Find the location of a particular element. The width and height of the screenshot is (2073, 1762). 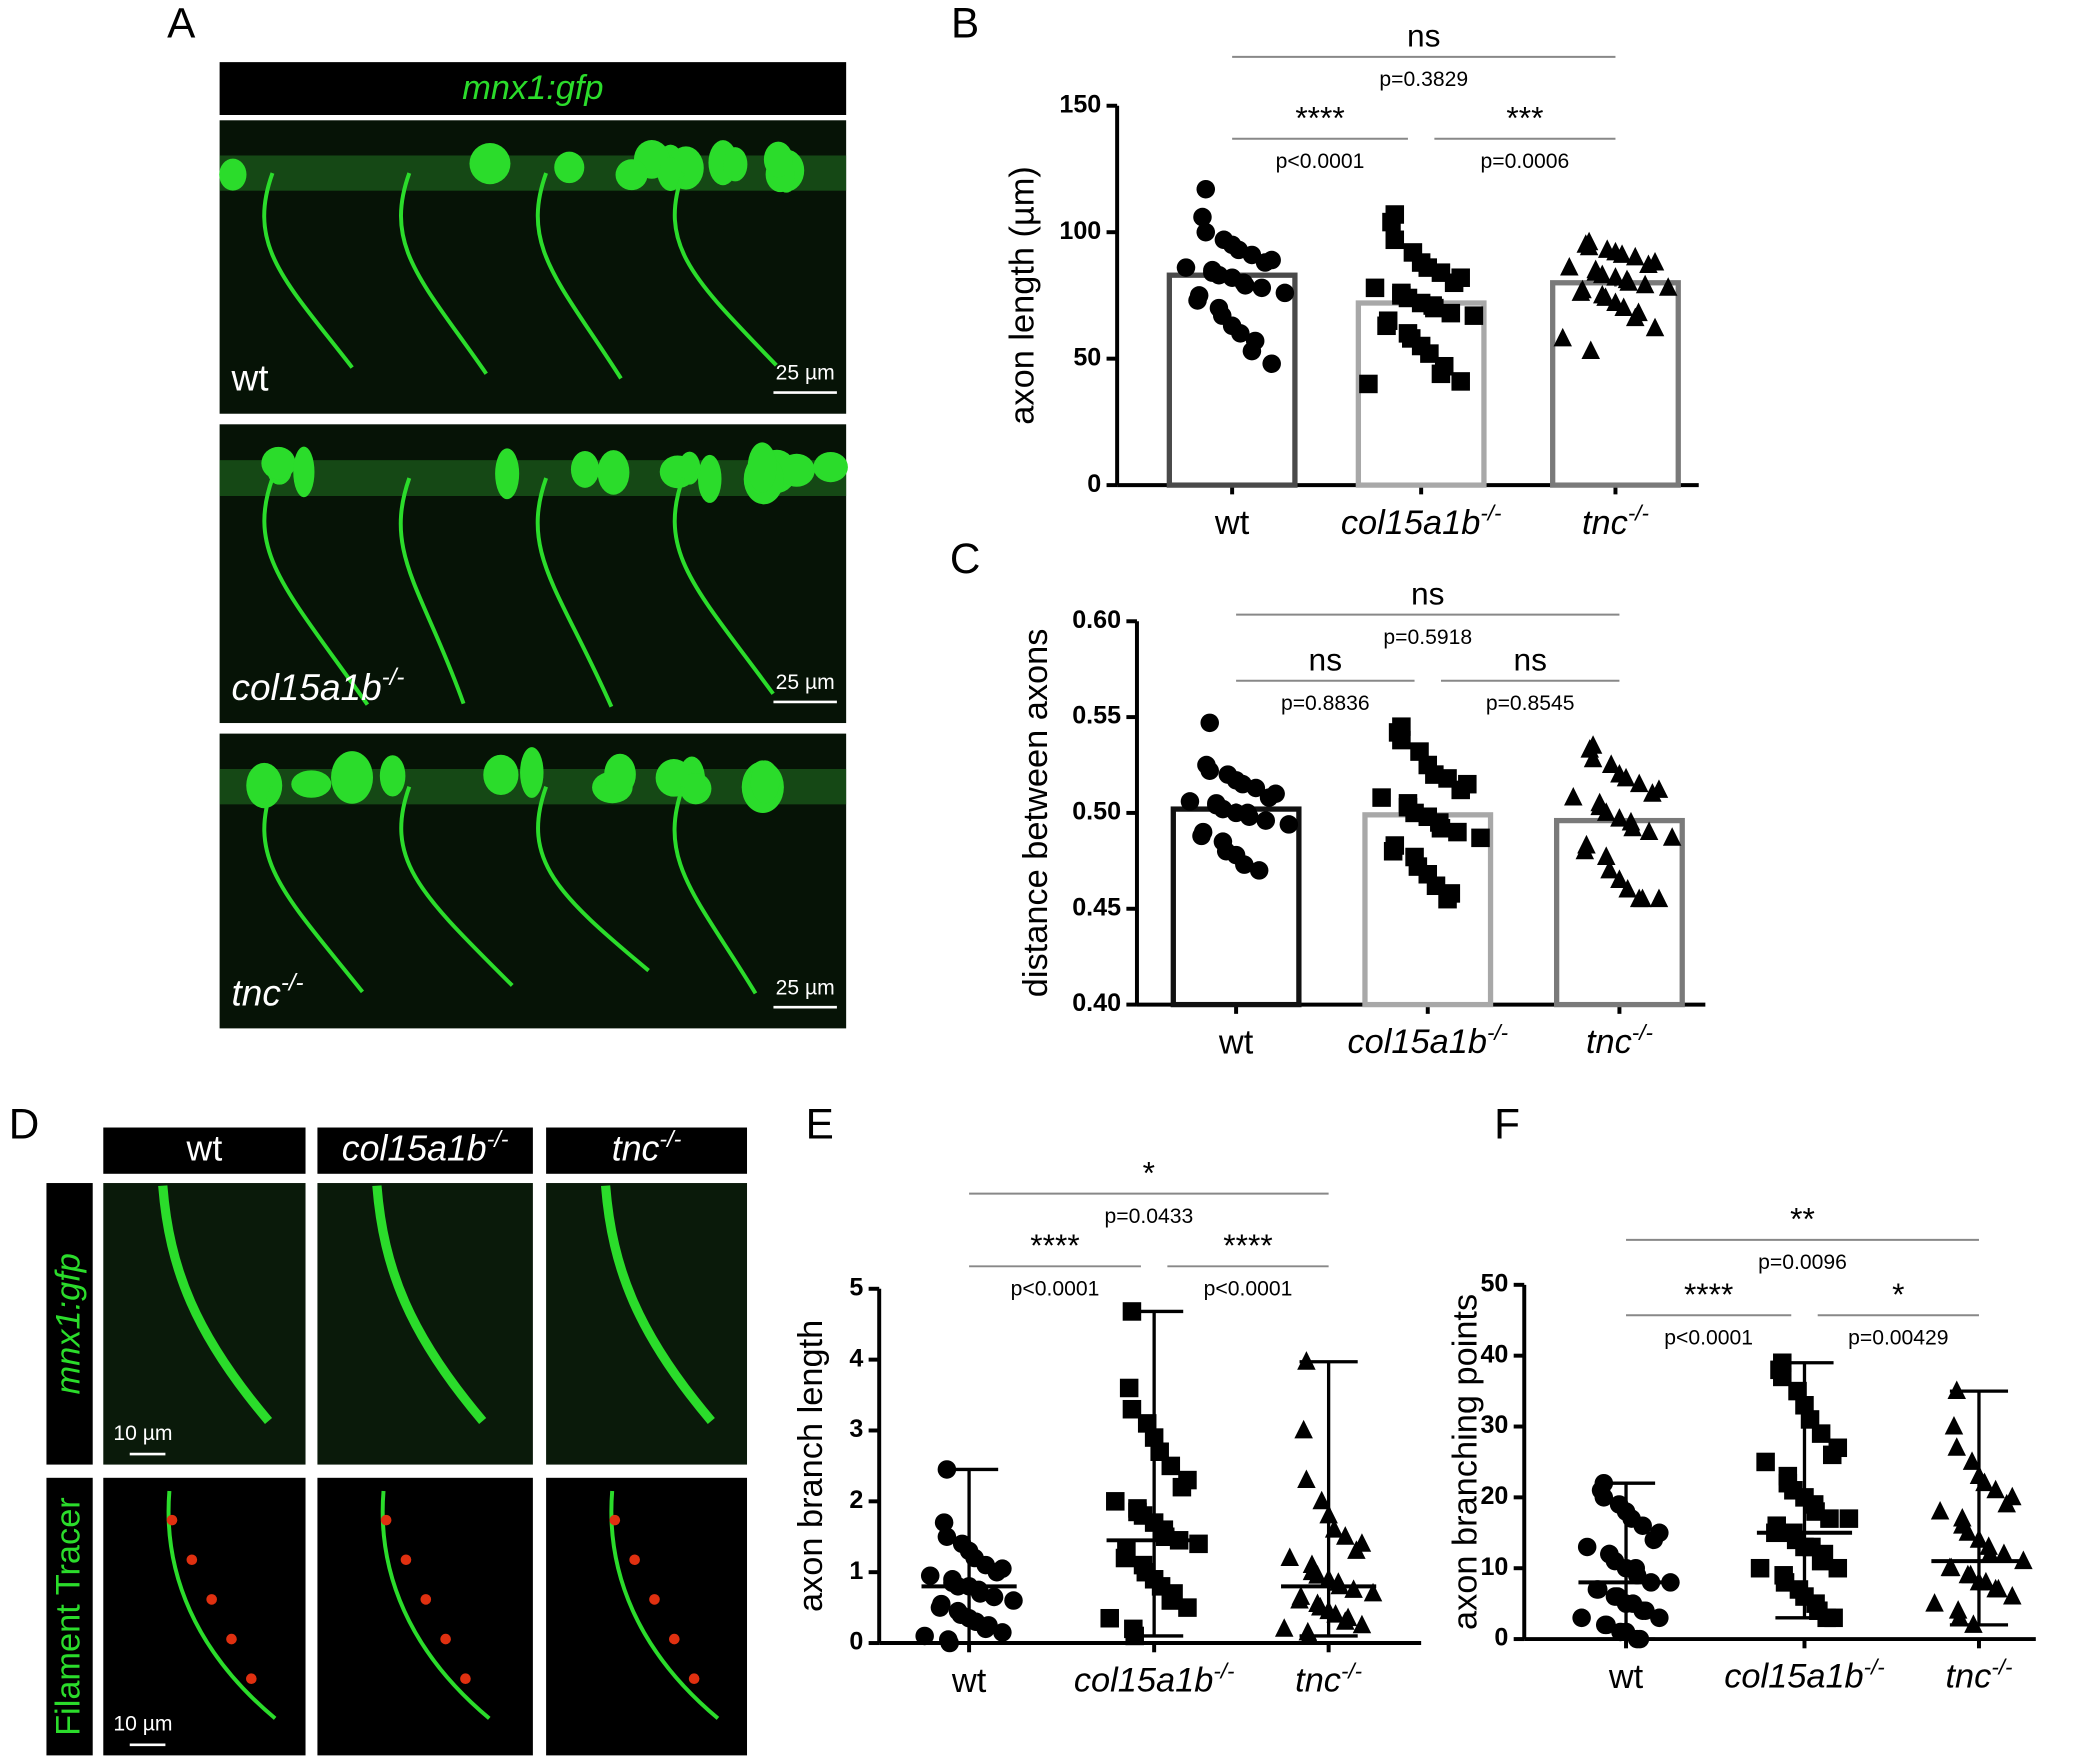

bar is located at coordinates (1232, 380).